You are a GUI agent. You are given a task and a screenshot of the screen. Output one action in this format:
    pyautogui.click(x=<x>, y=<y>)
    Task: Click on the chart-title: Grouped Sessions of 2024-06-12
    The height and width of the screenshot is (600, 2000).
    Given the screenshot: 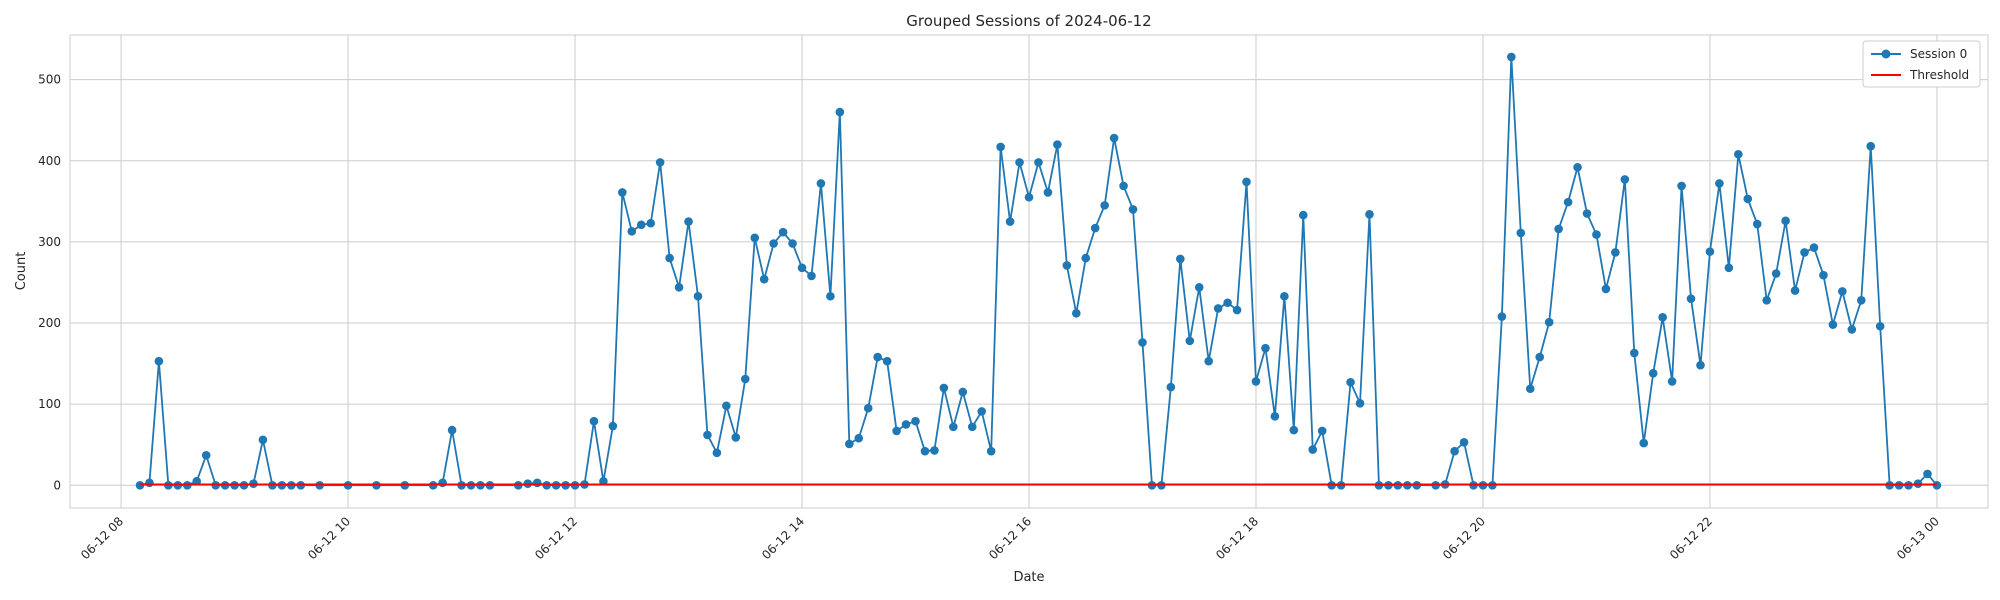 What is the action you would take?
    pyautogui.click(x=1028, y=21)
    